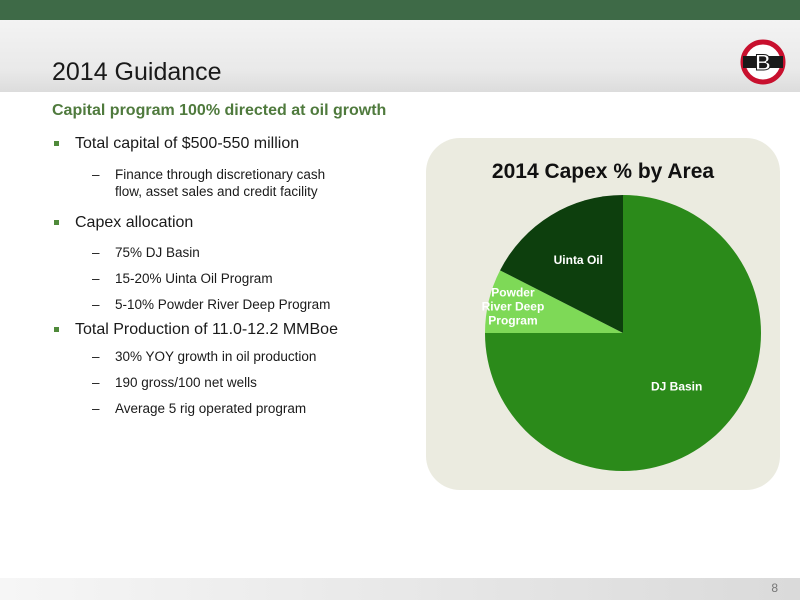  I want to click on sub-bullet-text: Finance through discretionary cash, so click(220, 174).